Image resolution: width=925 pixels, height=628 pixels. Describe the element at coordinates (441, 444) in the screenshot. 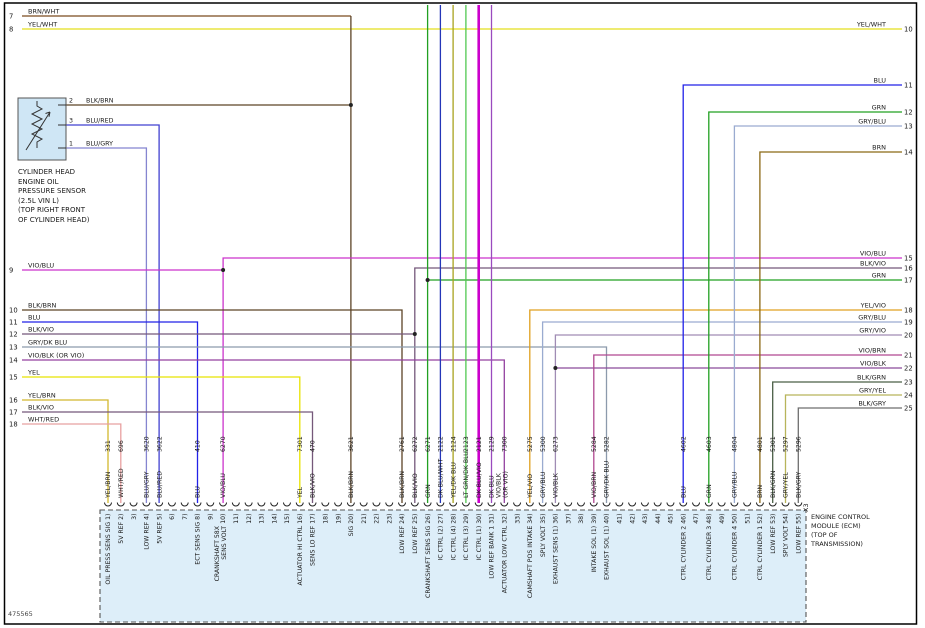

I see `ecm-pin-wire-number: 2122` at that location.